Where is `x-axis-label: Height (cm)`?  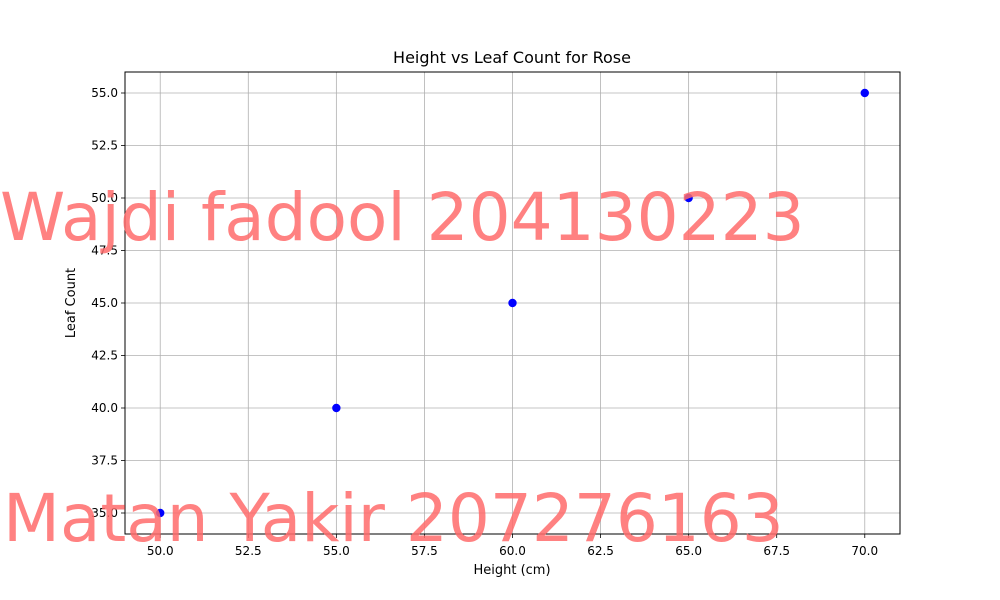
x-axis-label: Height (cm) is located at coordinates (511, 570).